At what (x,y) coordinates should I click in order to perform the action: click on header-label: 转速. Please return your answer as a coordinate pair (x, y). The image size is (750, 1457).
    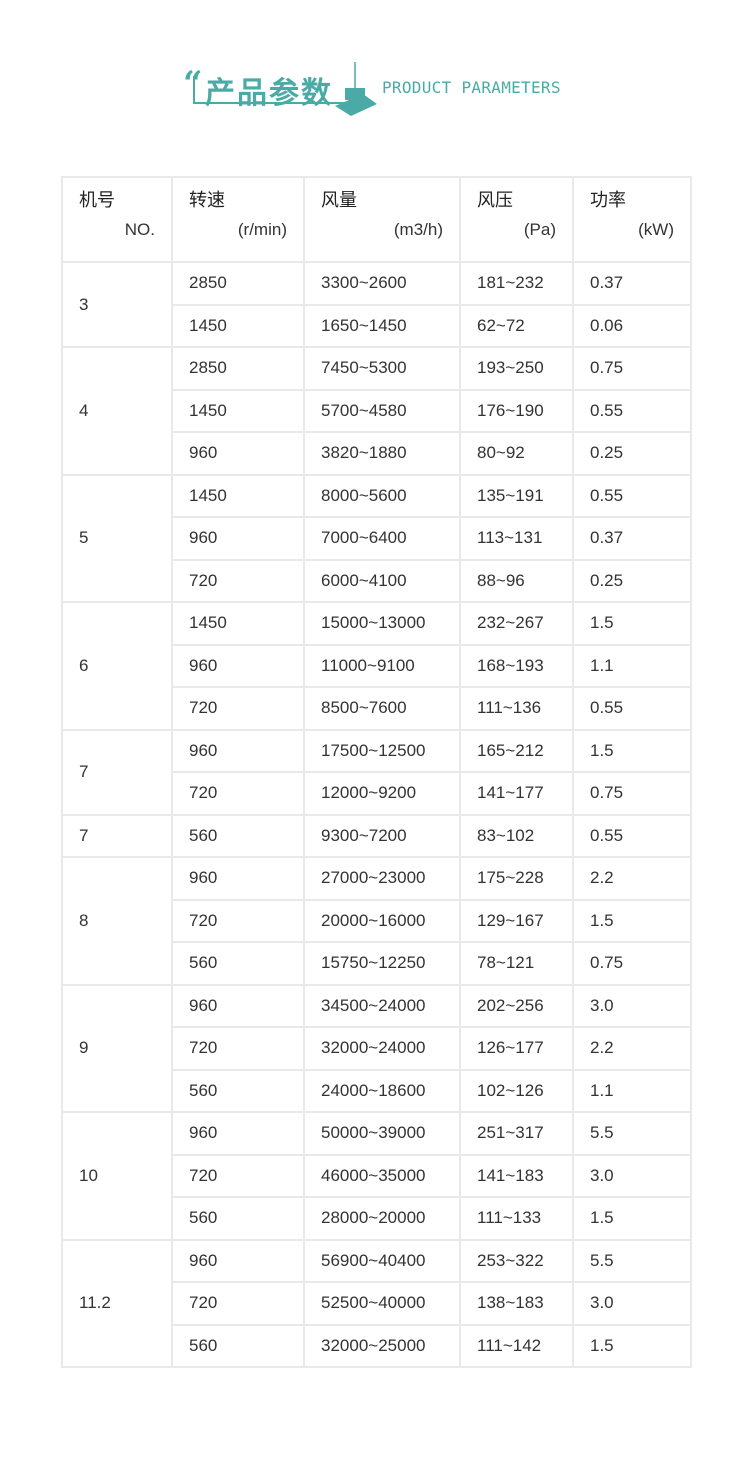
    Looking at the image, I should click on (207, 200).